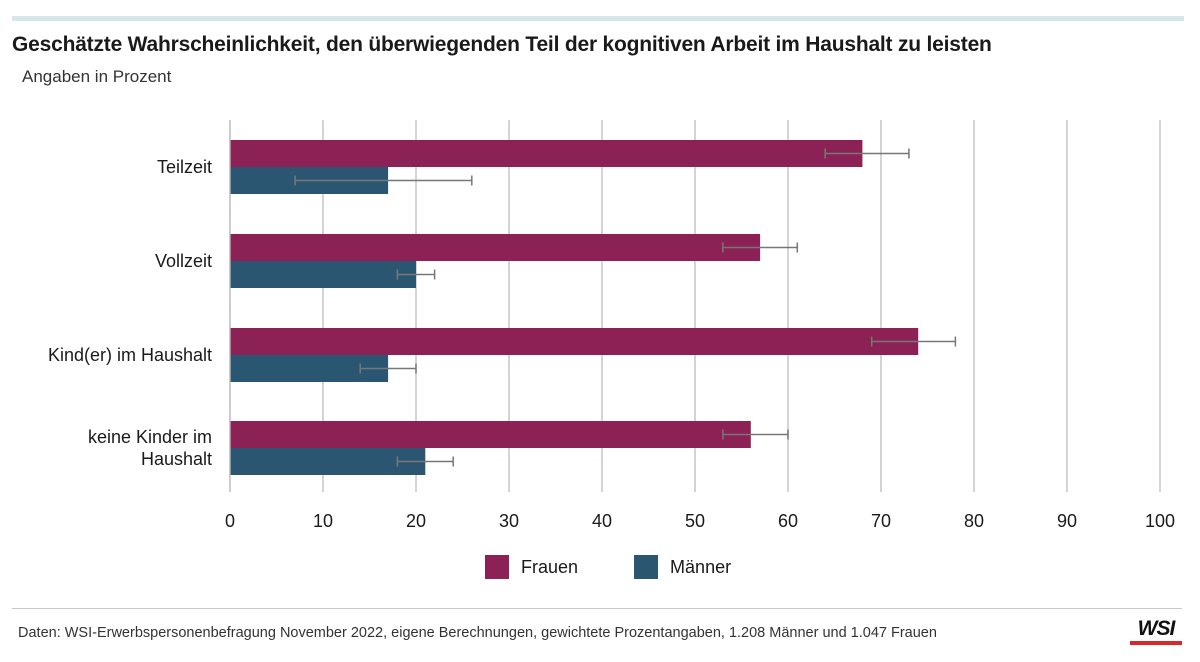 This screenshot has width=1200, height=662. Describe the element at coordinates (881, 521) in the screenshot. I see `x-tick-label: 70` at that location.